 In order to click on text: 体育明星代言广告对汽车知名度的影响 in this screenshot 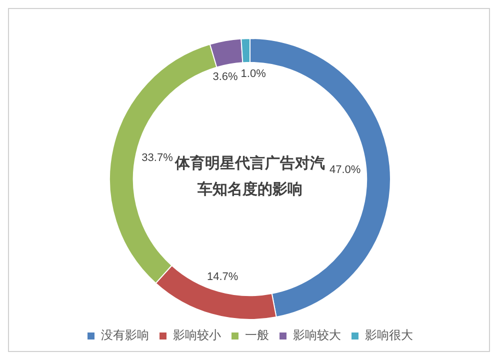, I will do `click(250, 176)`.